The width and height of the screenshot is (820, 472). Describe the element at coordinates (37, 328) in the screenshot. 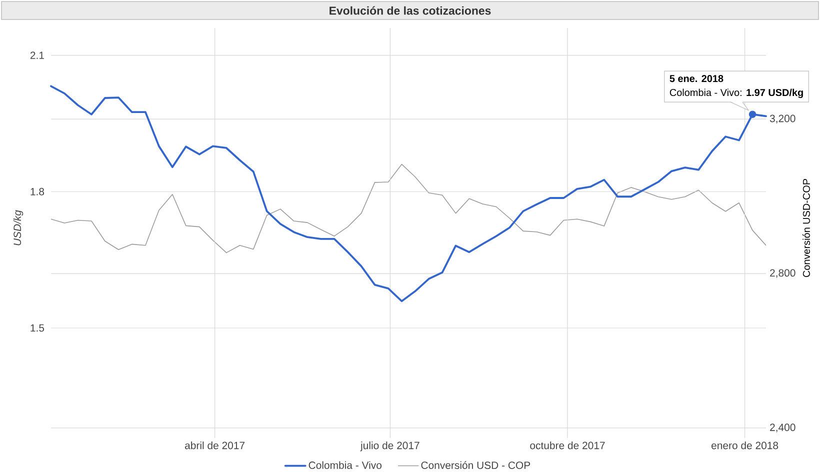

I see `y-tick-label: 1.5` at that location.